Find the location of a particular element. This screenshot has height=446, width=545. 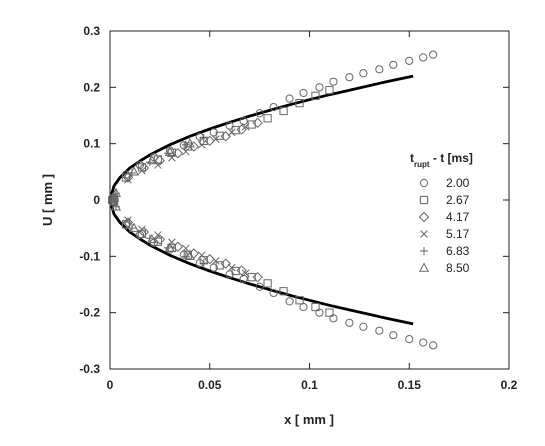

x-tick-label: 0 is located at coordinates (110, 385).